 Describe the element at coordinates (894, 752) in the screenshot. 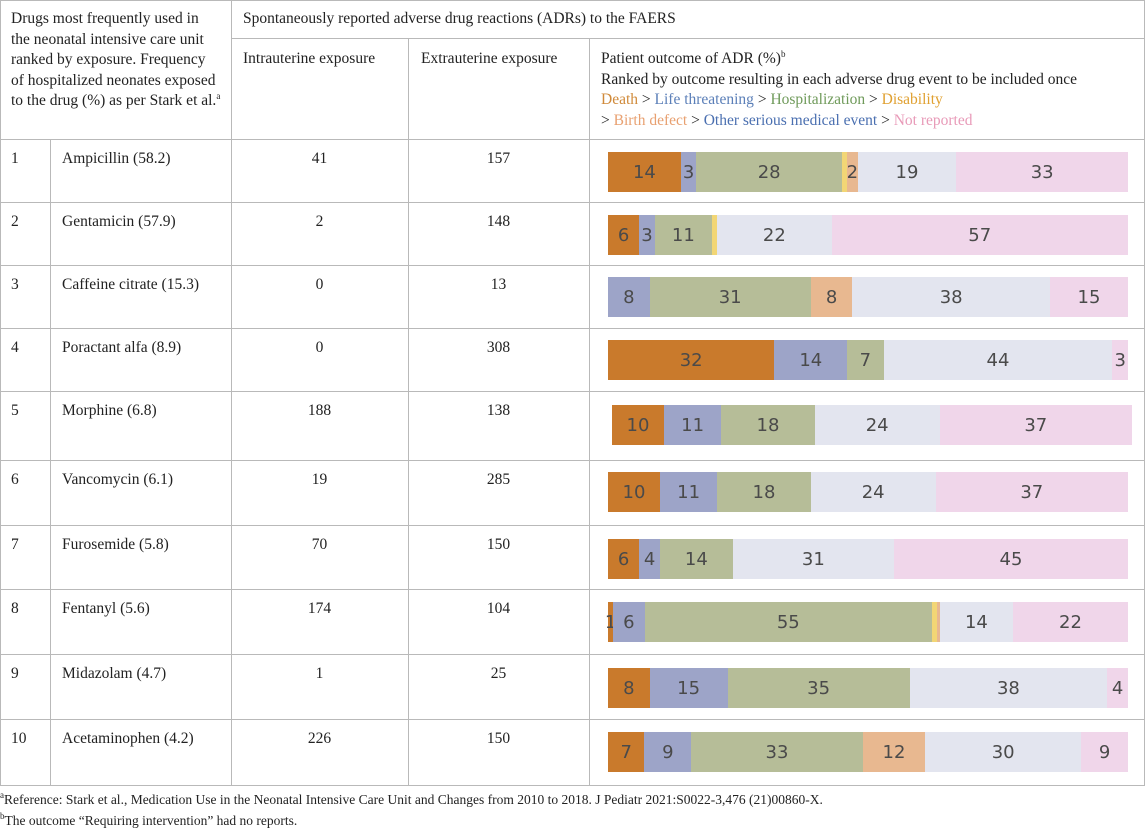

I see `bar-segment-birth-defect: 12` at that location.